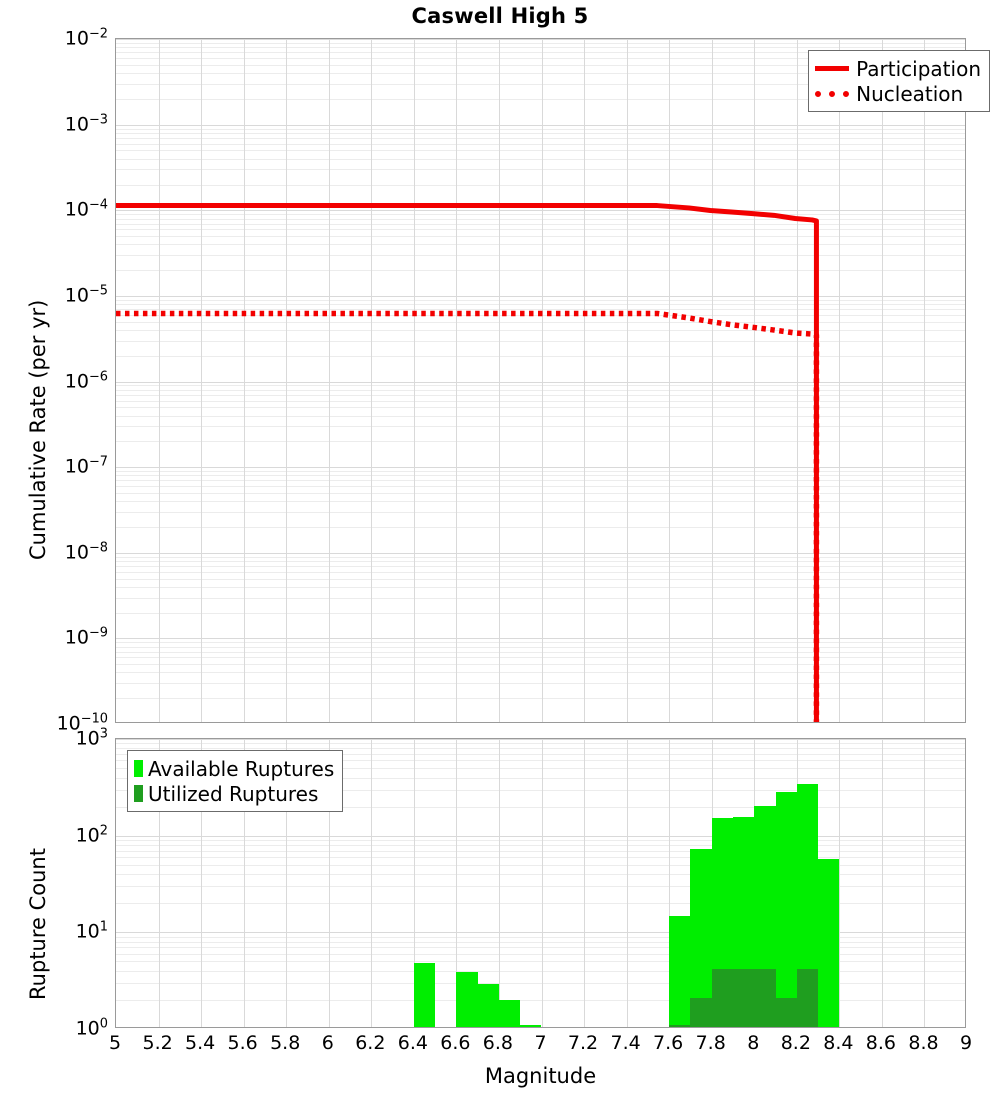 The image size is (1000, 1100). I want to click on x-tick-label: 8.8, so click(923, 1043).